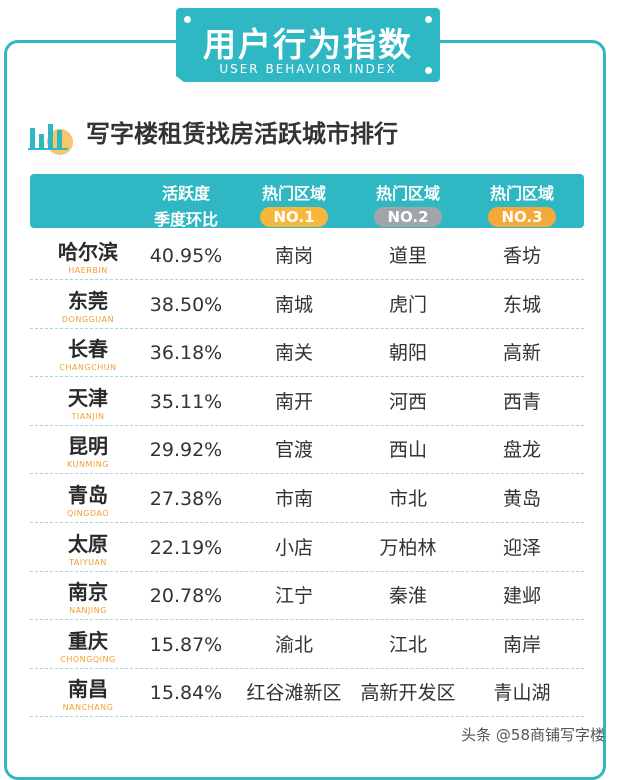 This screenshot has height=780, width=619. Describe the element at coordinates (521, 353) in the screenshot. I see `hot-district-3: 高新` at that location.